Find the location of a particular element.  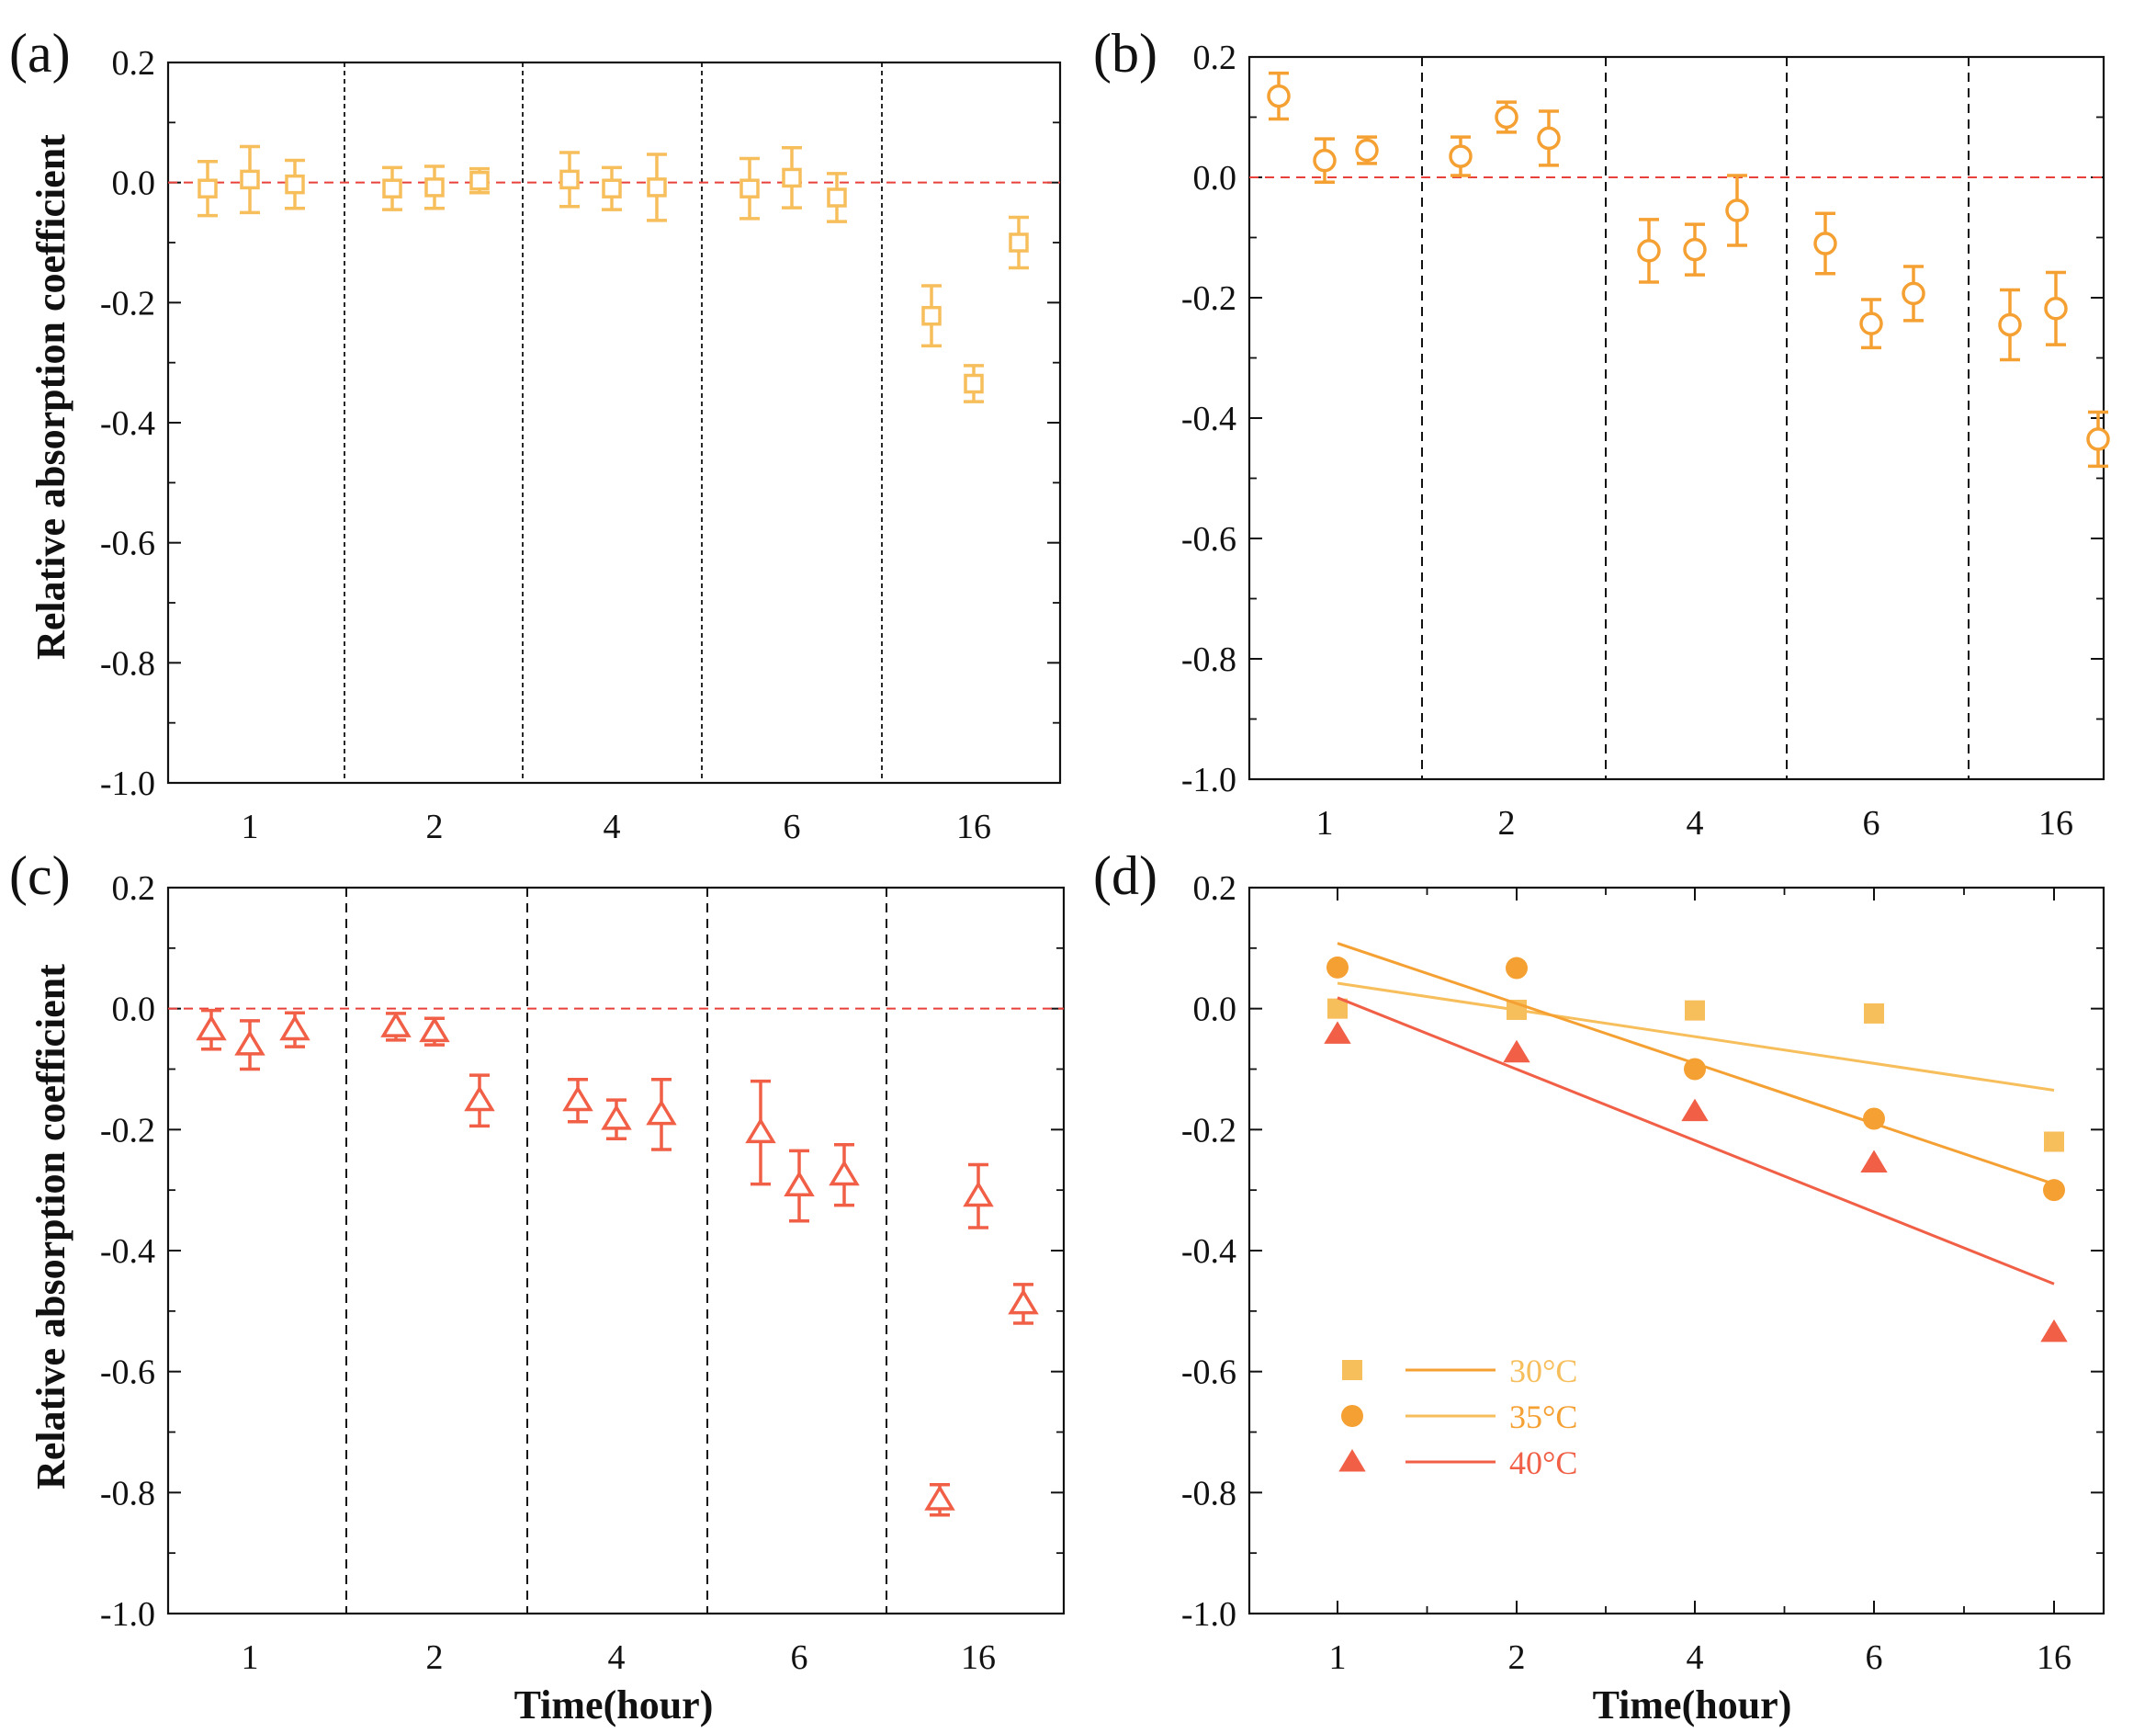

panel-label: (b) is located at coordinates (1125, 53).